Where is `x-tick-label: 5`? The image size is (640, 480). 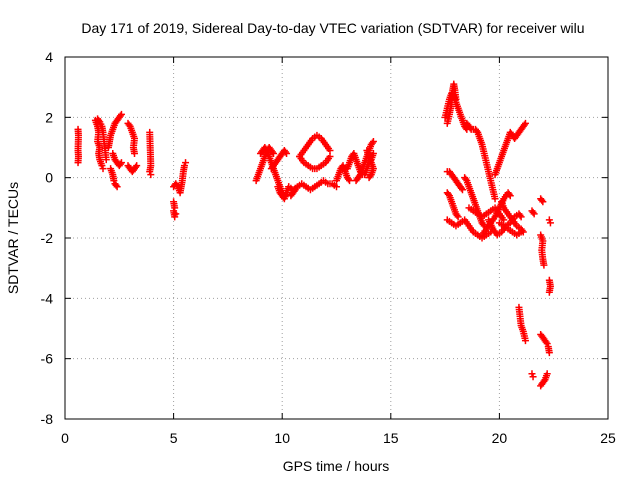
x-tick-label: 5 is located at coordinates (174, 438).